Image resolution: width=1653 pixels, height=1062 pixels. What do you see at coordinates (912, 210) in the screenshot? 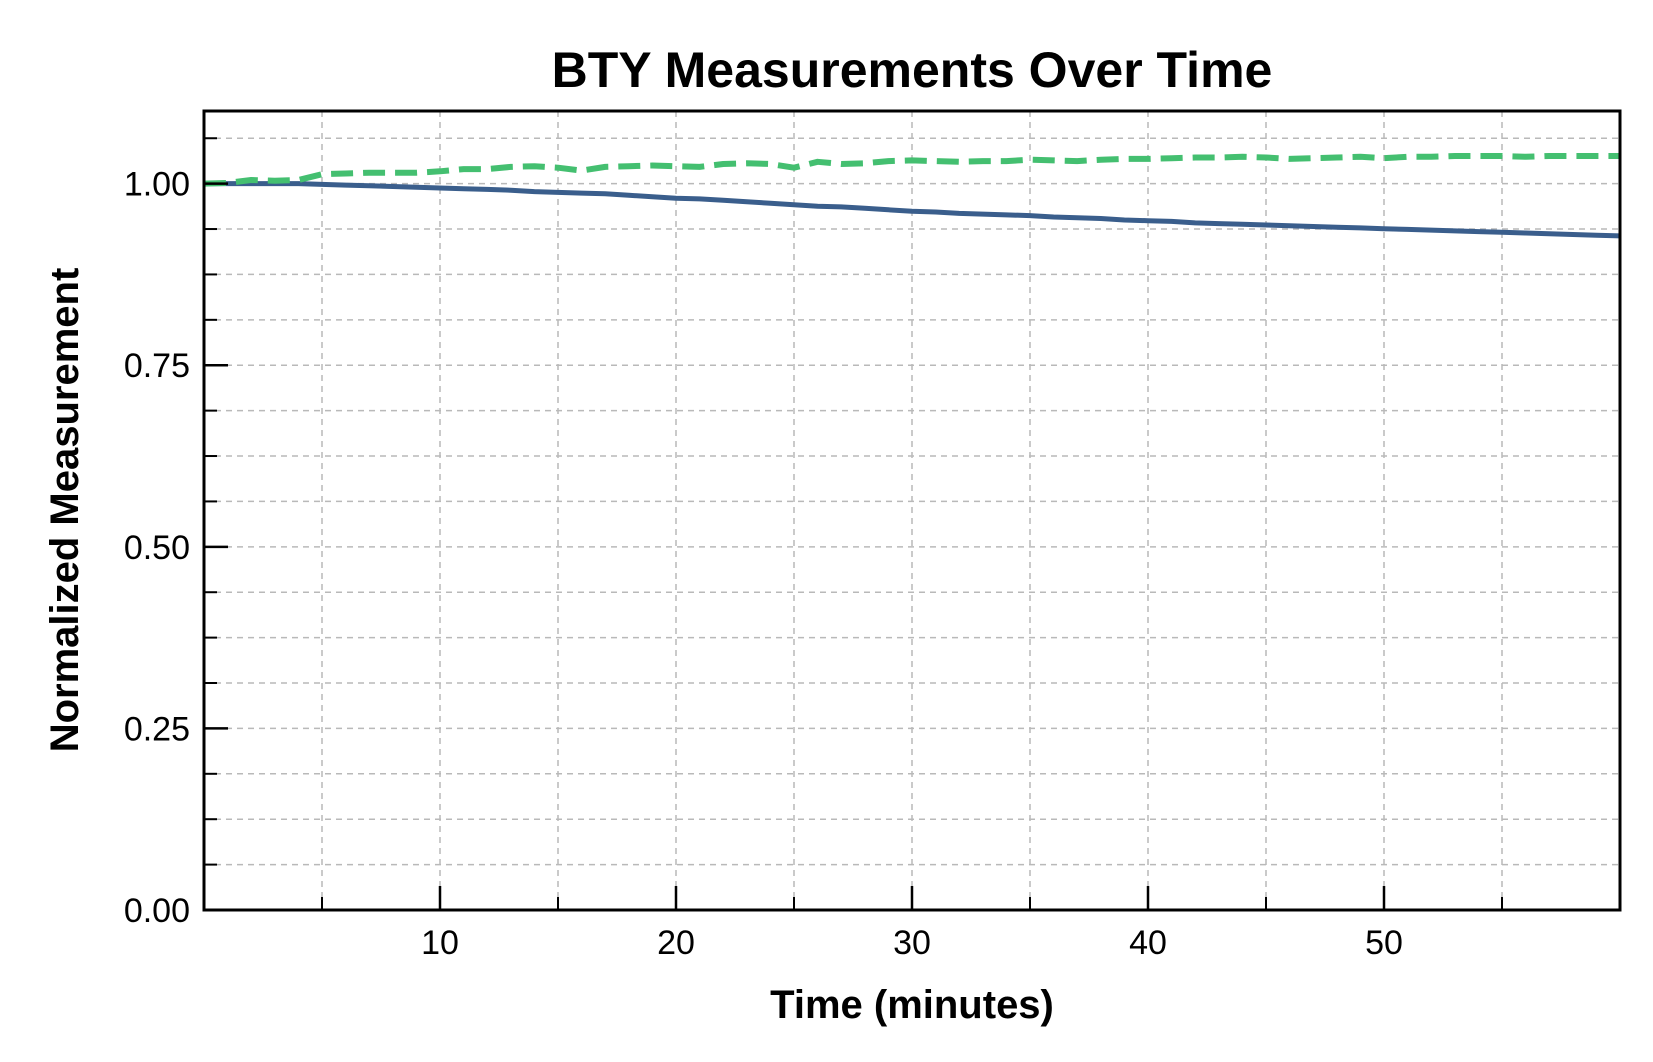
I see `series-line-solid` at bounding box center [912, 210].